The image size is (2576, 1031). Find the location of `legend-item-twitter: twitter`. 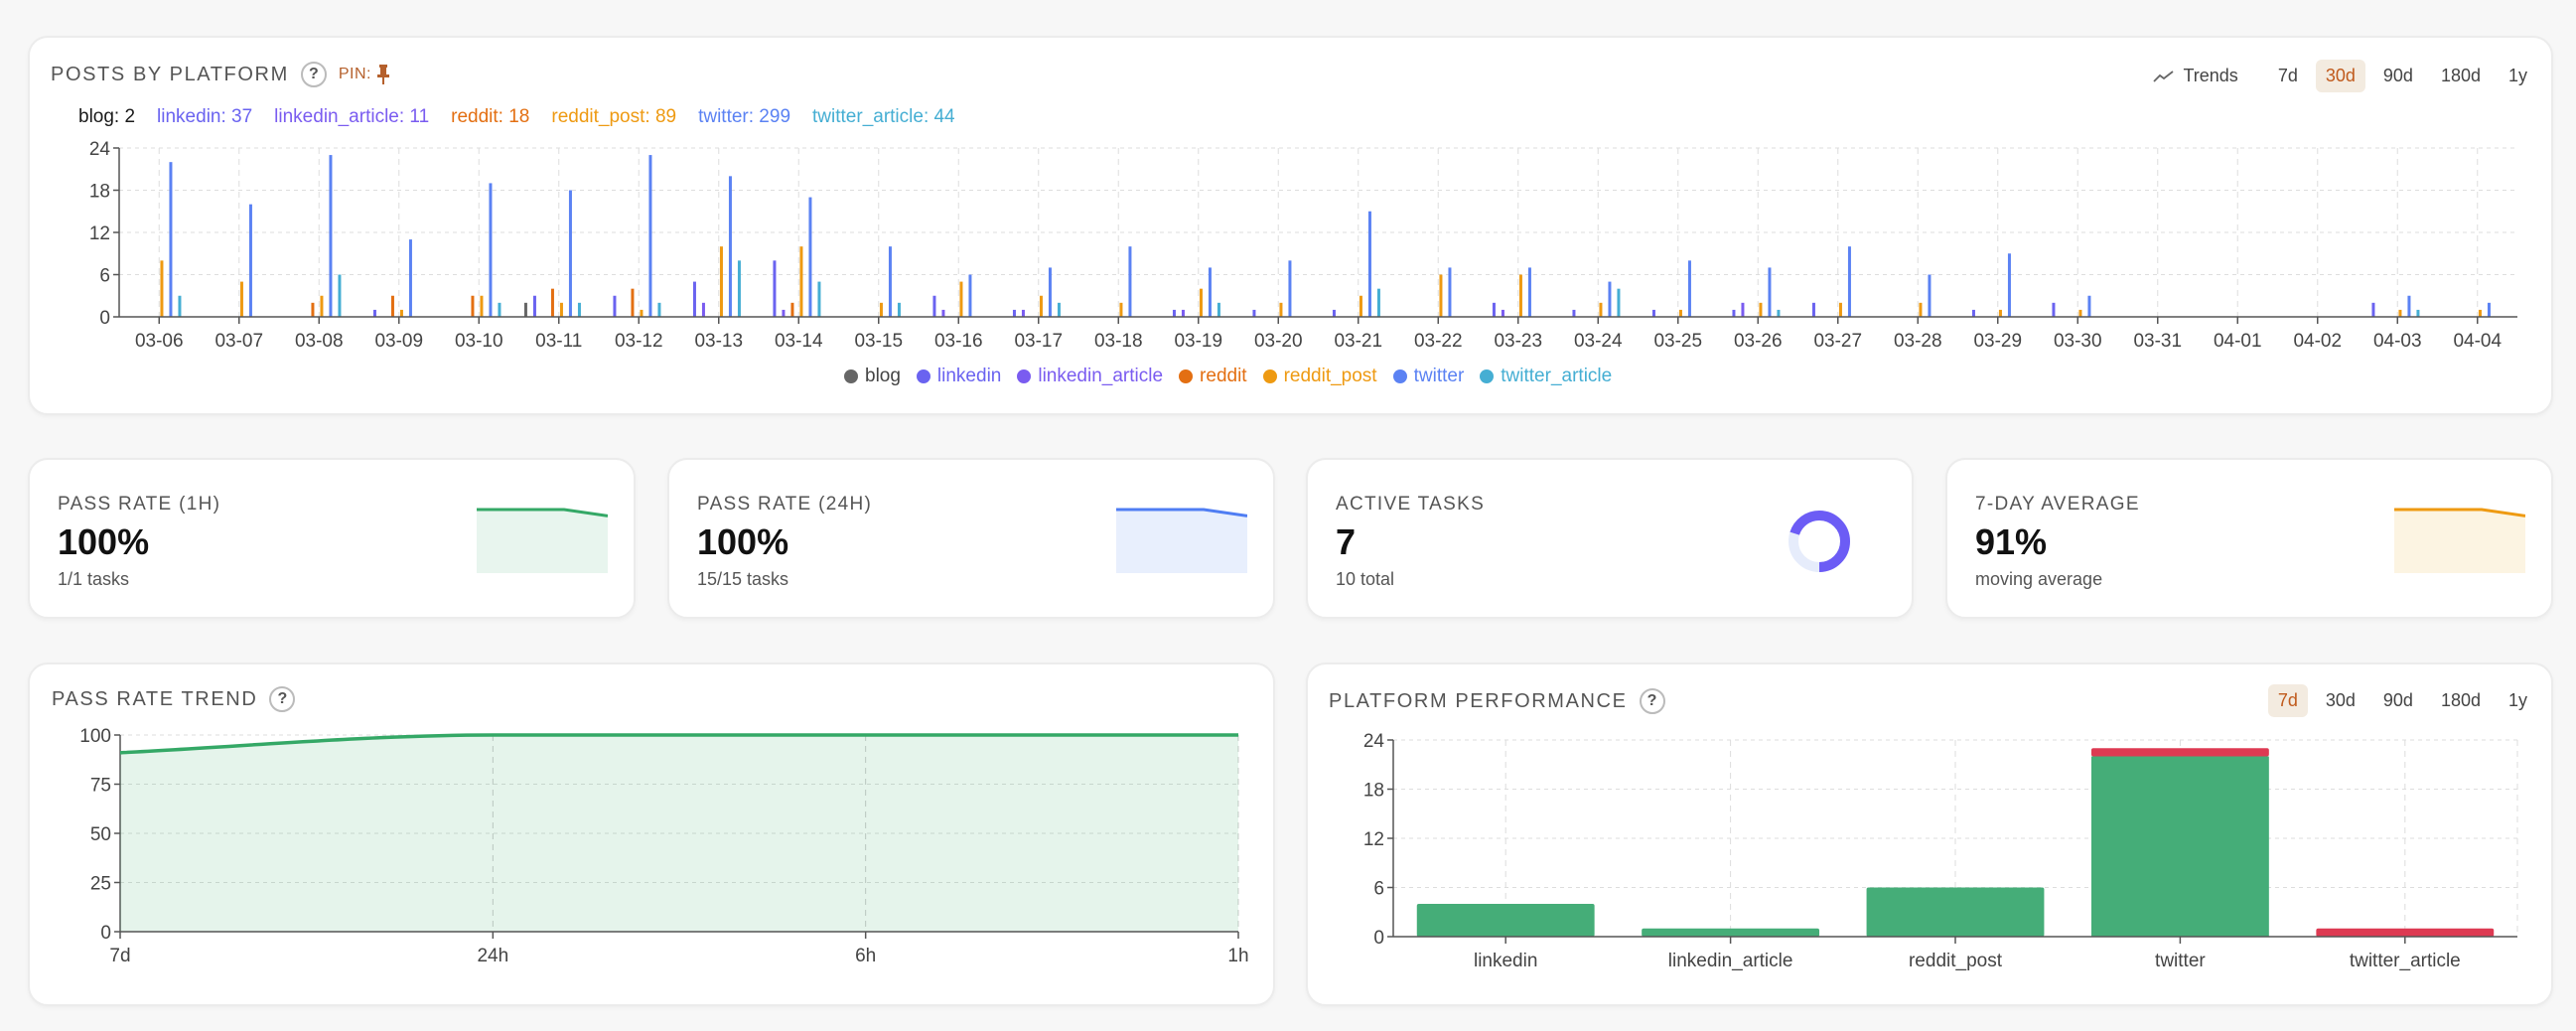

legend-item-twitter: twitter is located at coordinates (1428, 377).